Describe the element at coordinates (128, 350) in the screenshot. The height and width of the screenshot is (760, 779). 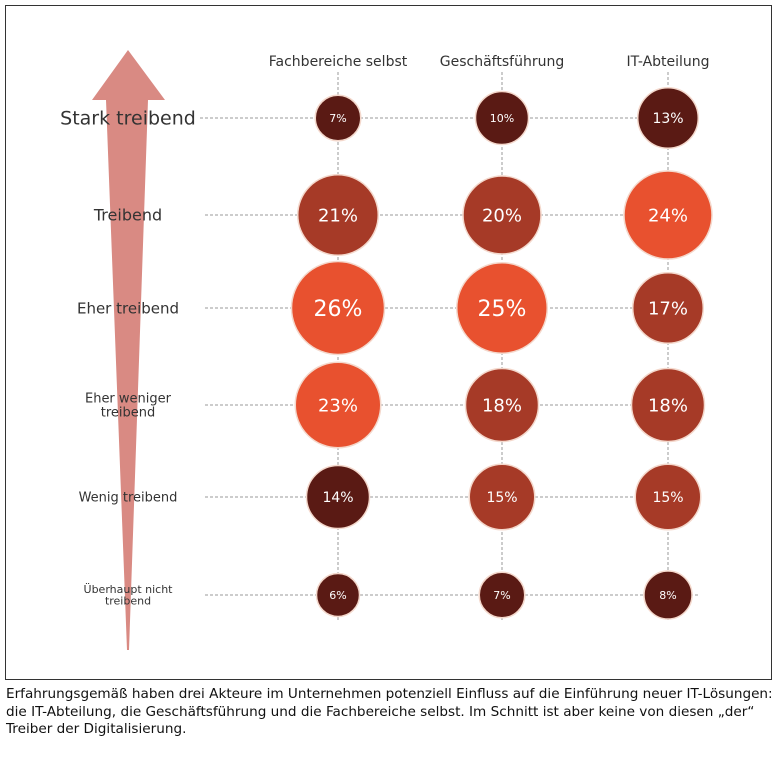
I see `up-arrow` at that location.